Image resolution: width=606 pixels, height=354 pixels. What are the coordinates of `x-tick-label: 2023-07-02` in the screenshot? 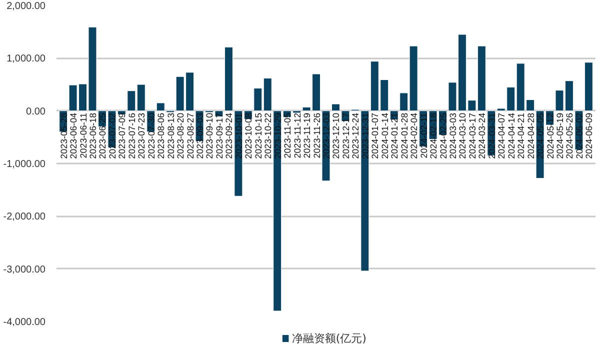 It's located at (112, 135).